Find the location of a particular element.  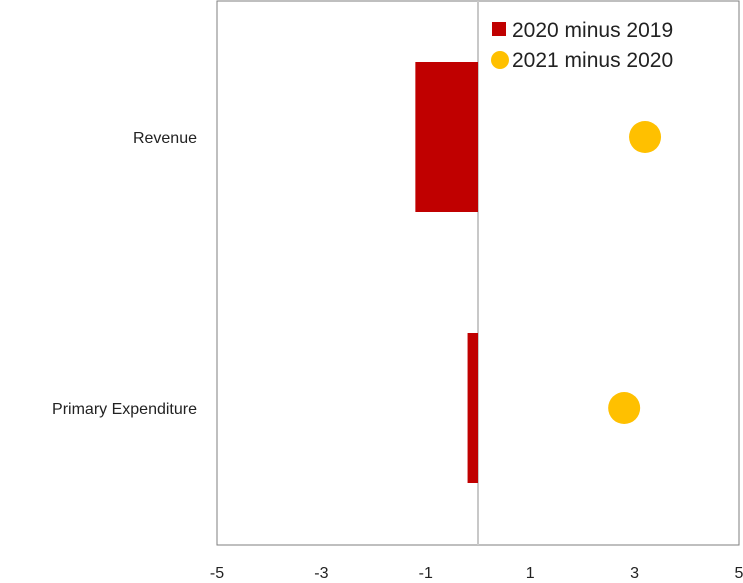

category-label-revenue: Revenue is located at coordinates (165, 138).